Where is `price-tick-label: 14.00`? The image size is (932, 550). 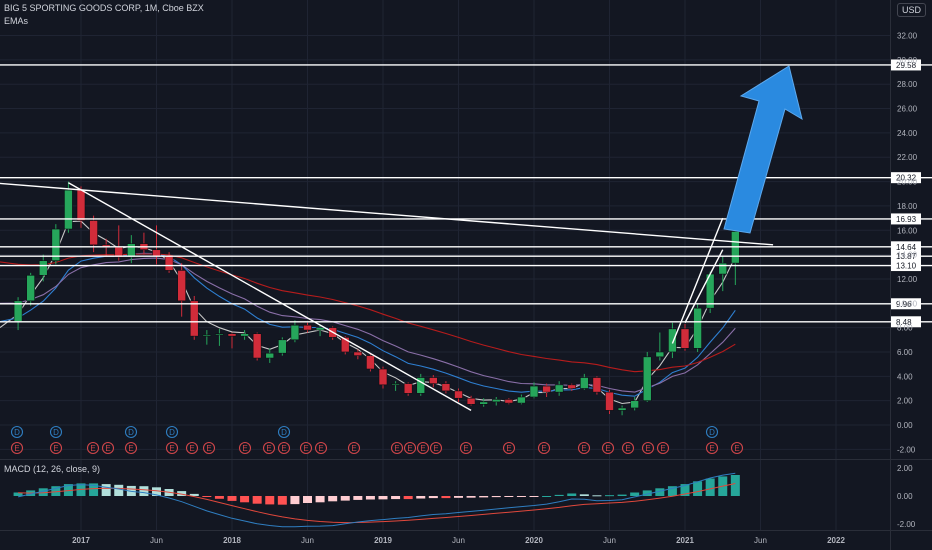 price-tick-label: 14.00 is located at coordinates (907, 255).